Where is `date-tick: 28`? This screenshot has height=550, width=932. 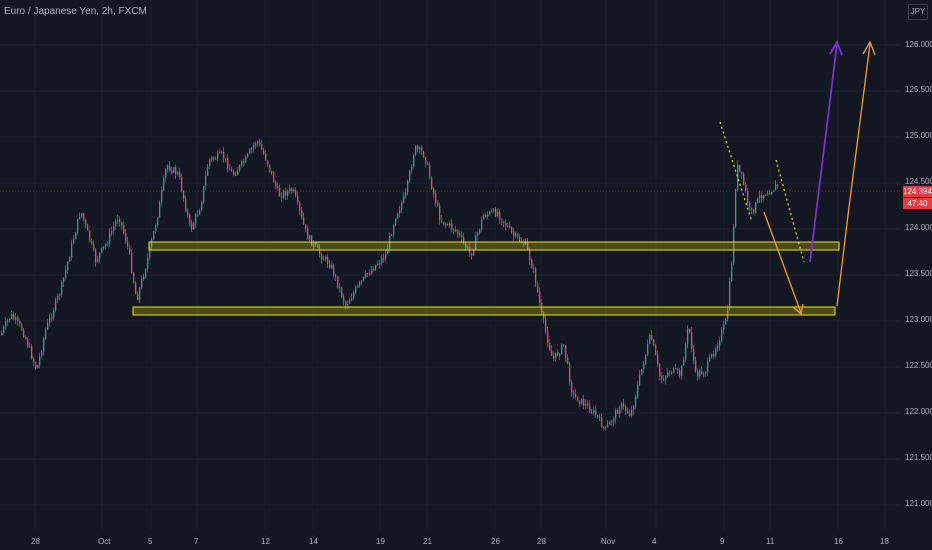
date-tick: 28 is located at coordinates (35, 541).